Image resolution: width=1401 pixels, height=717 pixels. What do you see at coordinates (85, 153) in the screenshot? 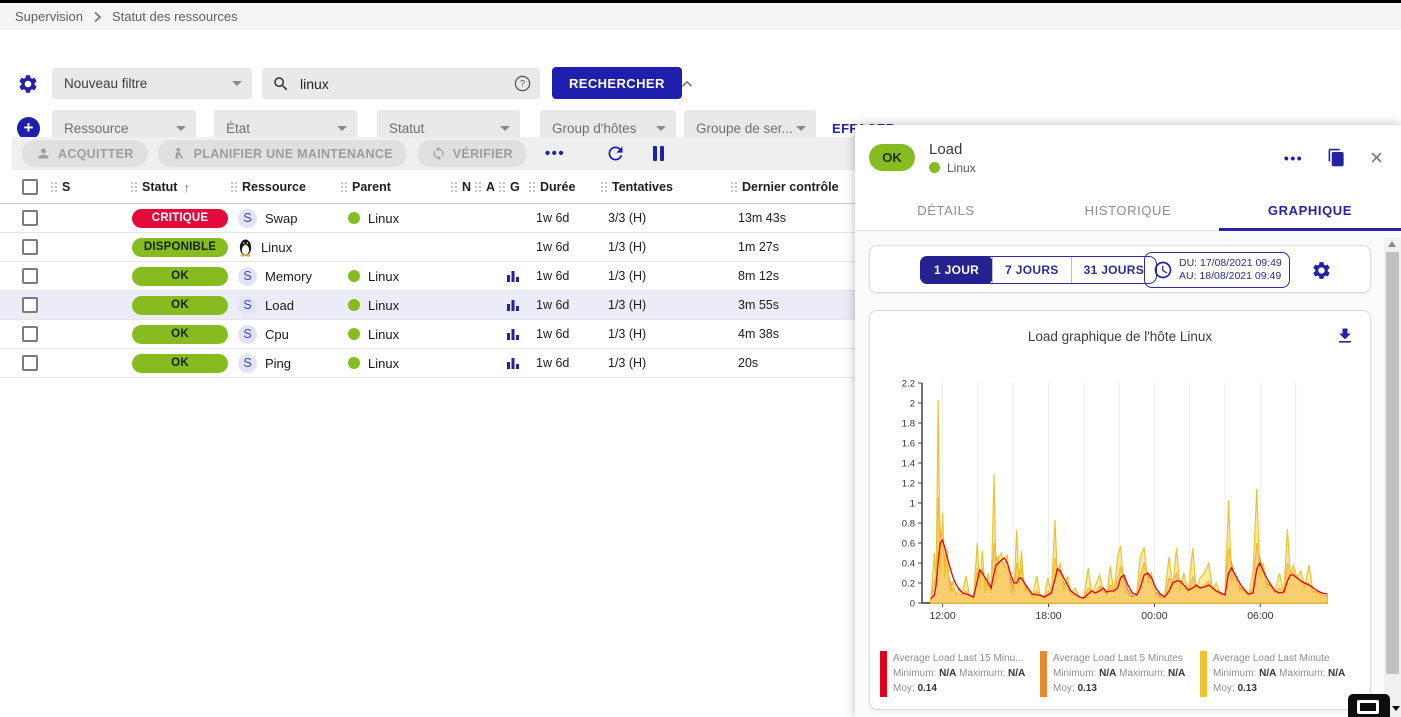
I see `acknowledge-button: ACQUITTER` at bounding box center [85, 153].